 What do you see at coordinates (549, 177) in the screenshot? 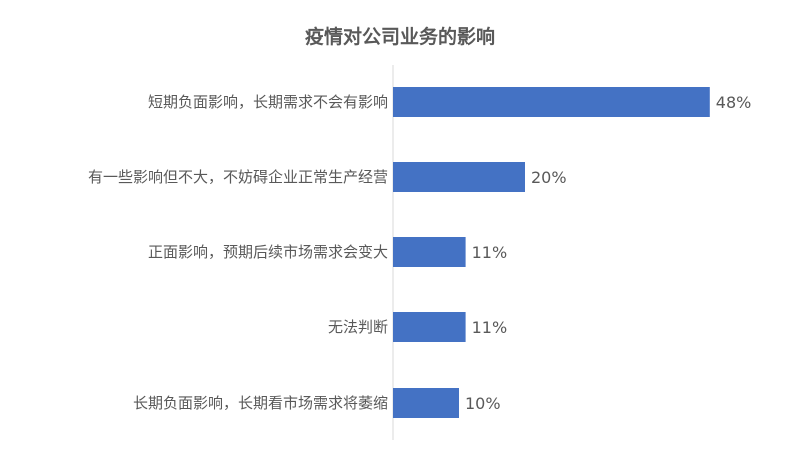
I see `data-label: 20%` at bounding box center [549, 177].